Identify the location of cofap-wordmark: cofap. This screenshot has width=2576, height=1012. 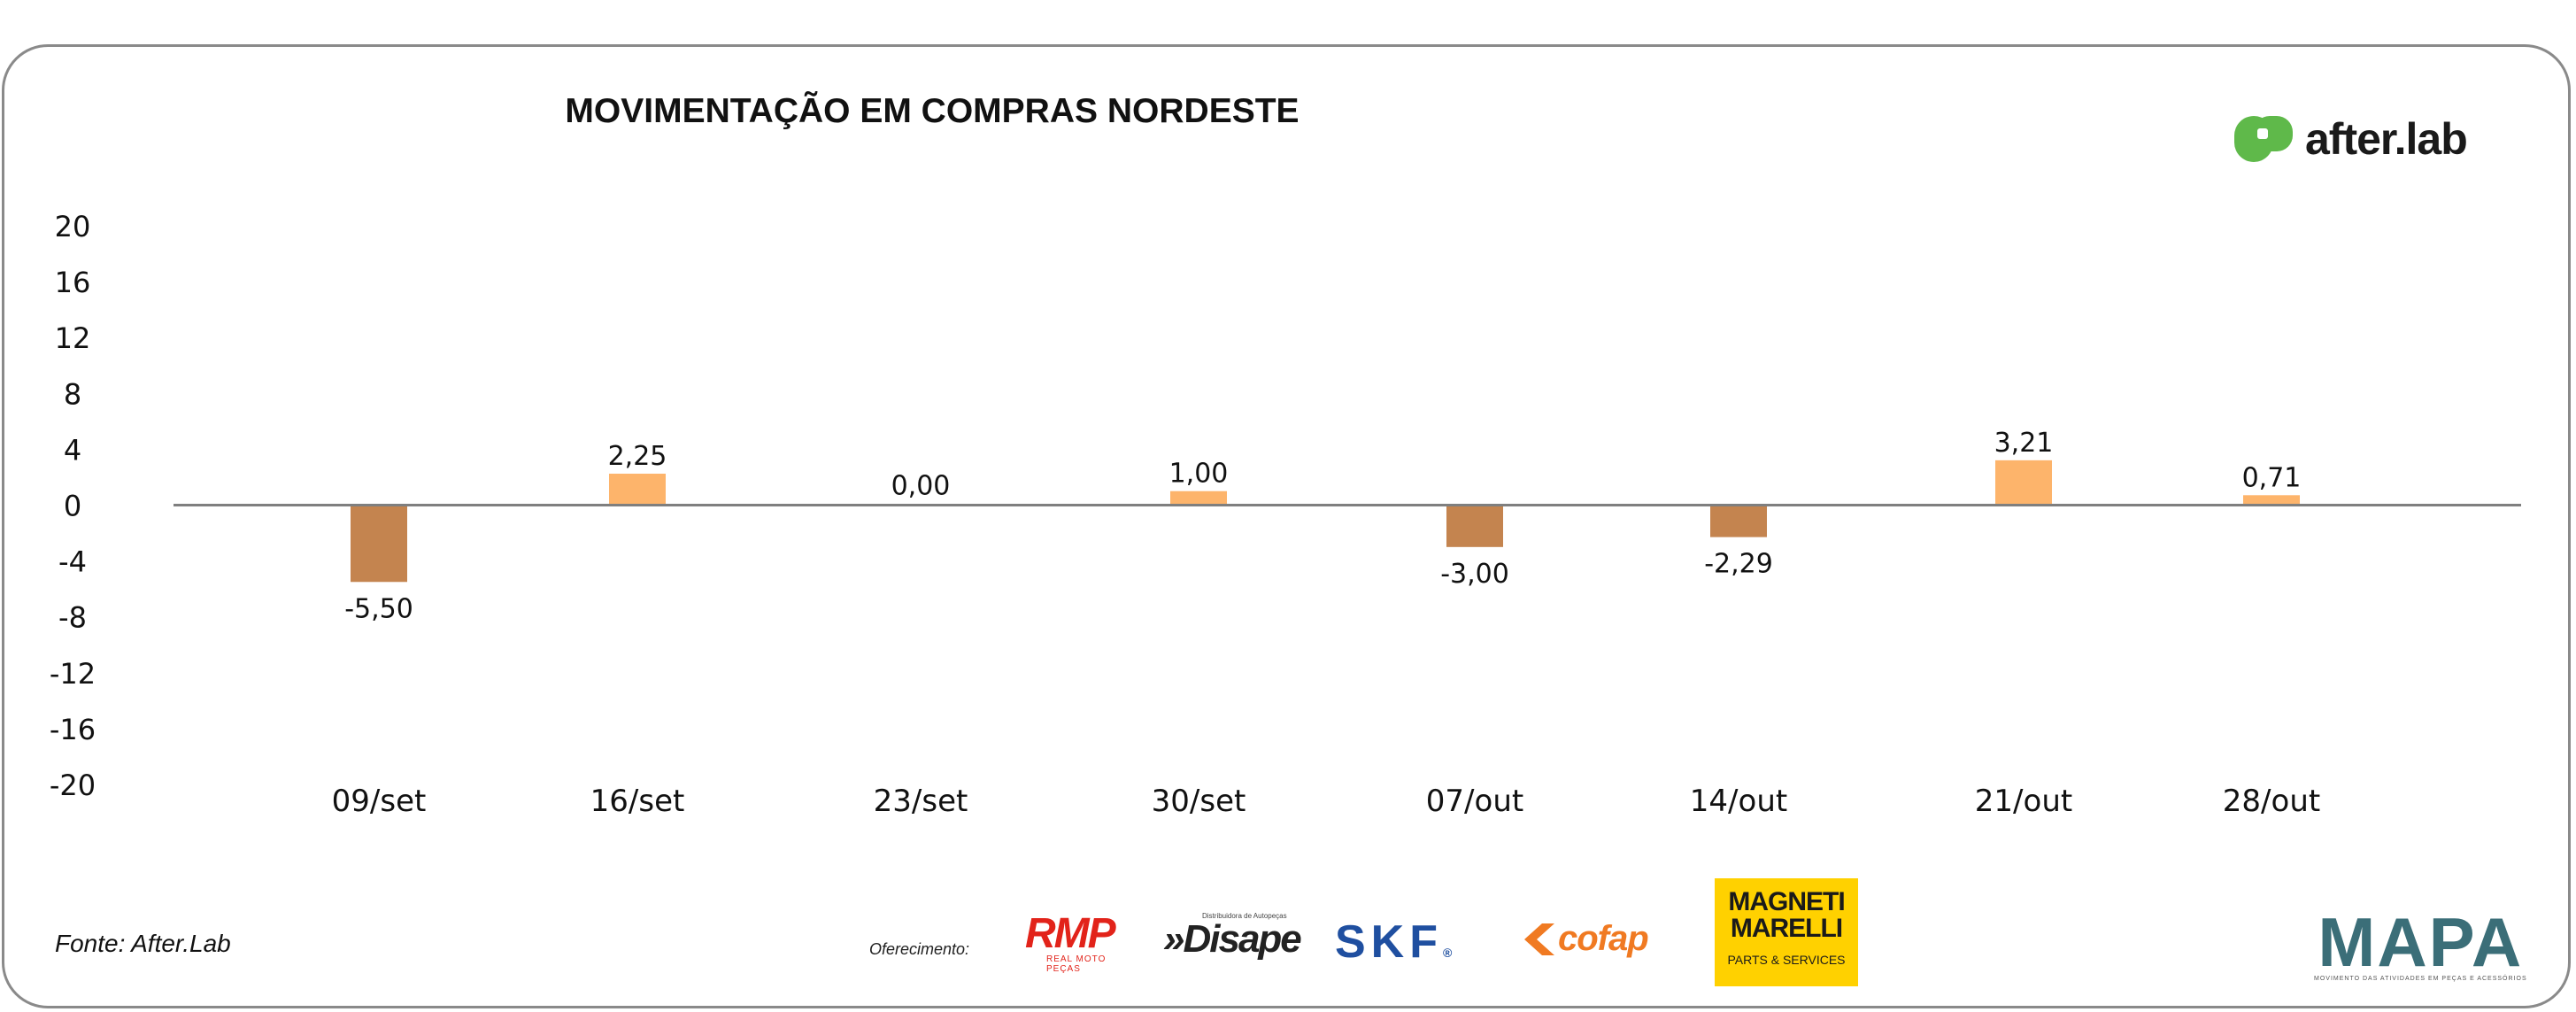
(1603, 938).